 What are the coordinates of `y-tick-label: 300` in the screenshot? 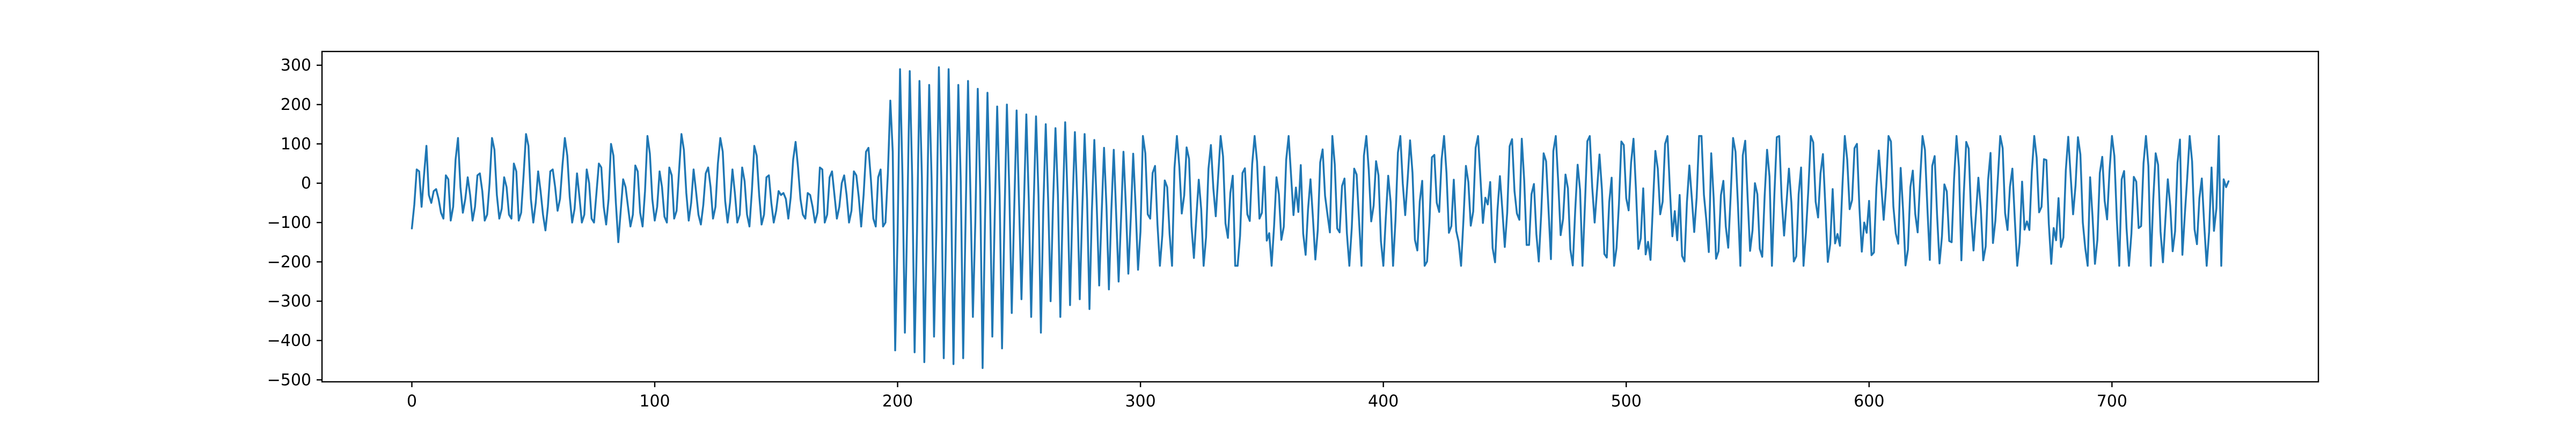 It's located at (296, 65).